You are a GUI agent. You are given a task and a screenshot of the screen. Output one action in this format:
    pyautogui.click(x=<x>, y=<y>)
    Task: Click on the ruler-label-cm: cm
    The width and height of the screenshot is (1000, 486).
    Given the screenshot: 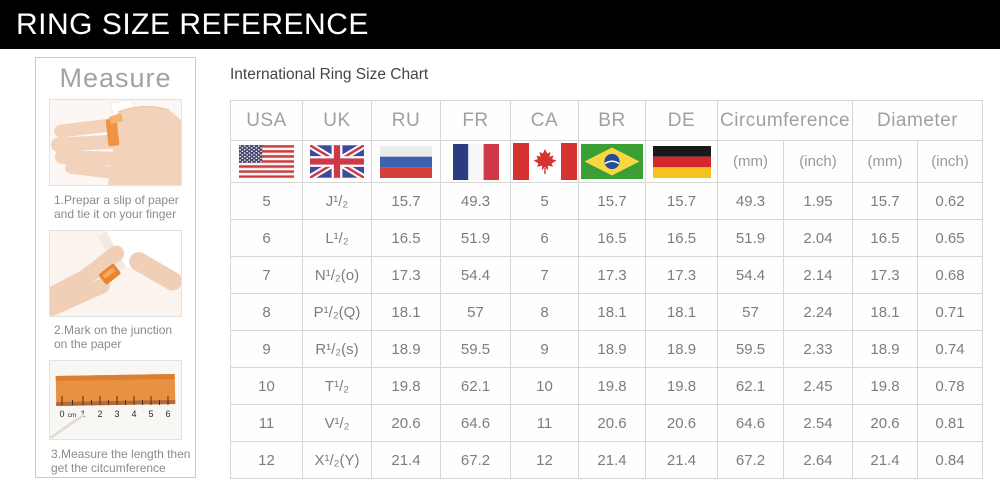 What is the action you would take?
    pyautogui.click(x=72, y=415)
    